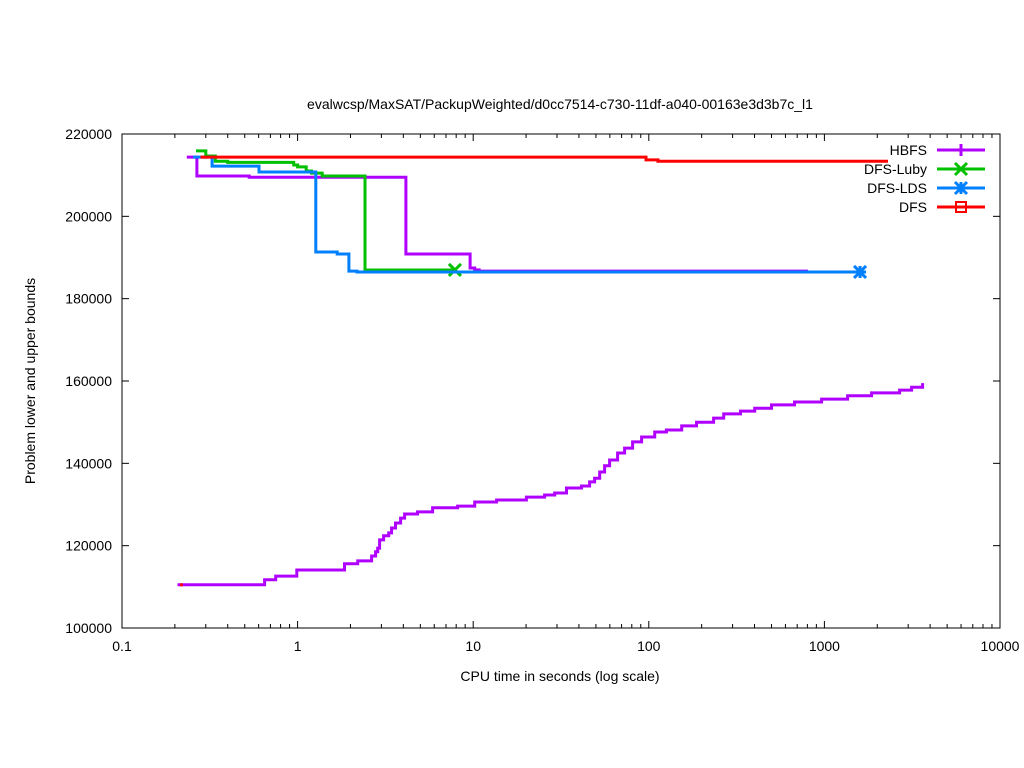  I want to click on legend-marker-dfs-luby, so click(961, 169).